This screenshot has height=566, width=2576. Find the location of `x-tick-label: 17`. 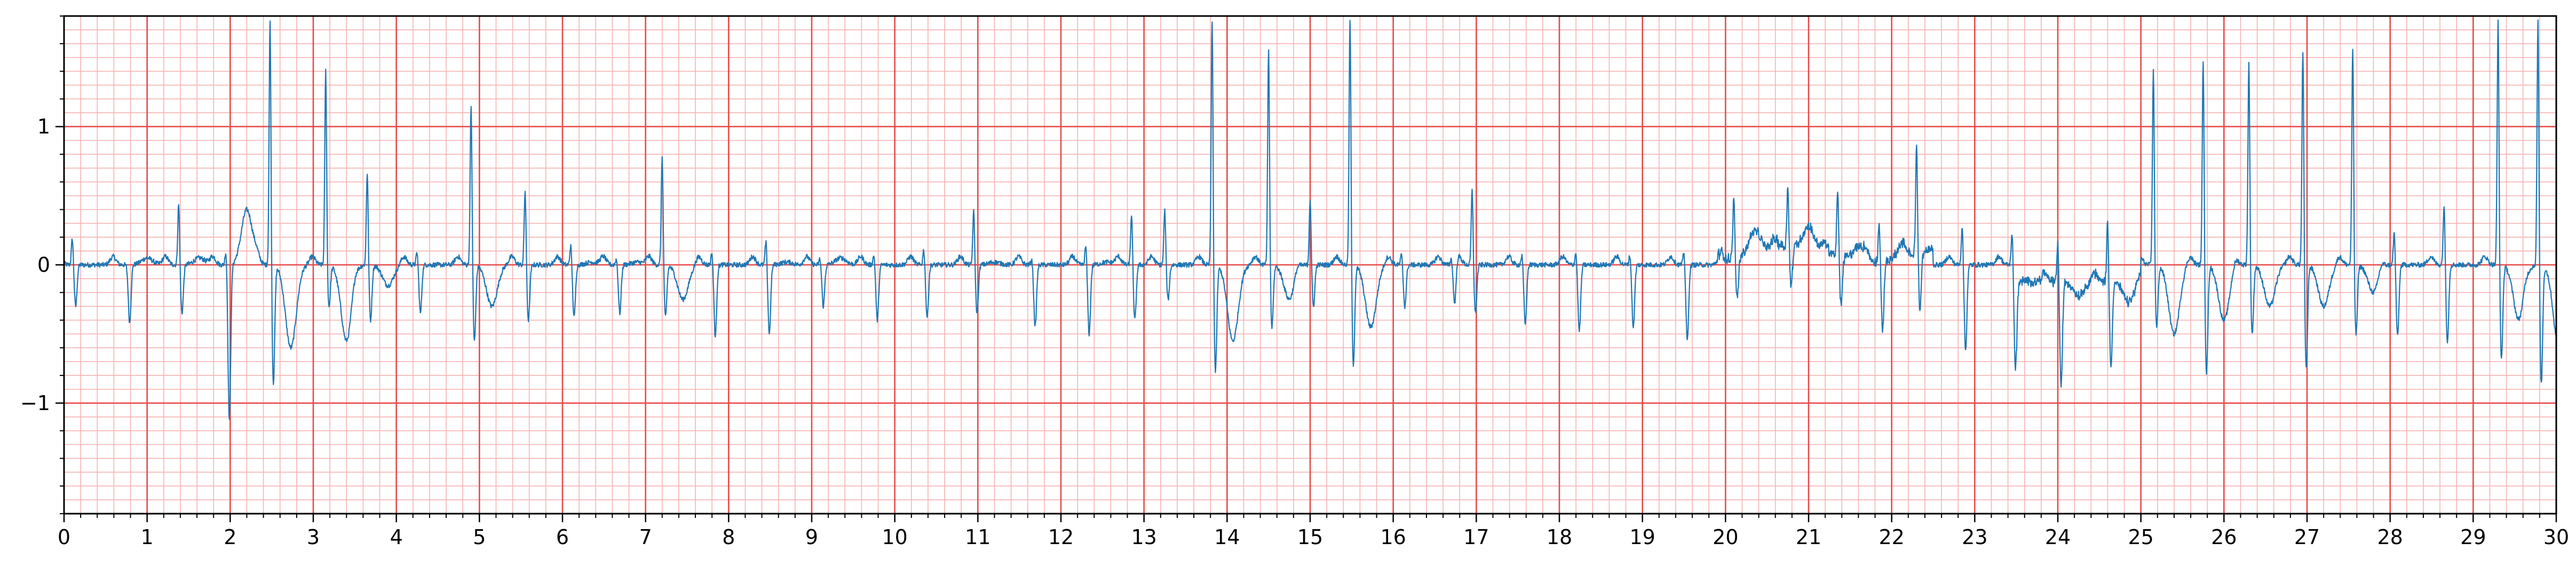

x-tick-label: 17 is located at coordinates (1476, 537).